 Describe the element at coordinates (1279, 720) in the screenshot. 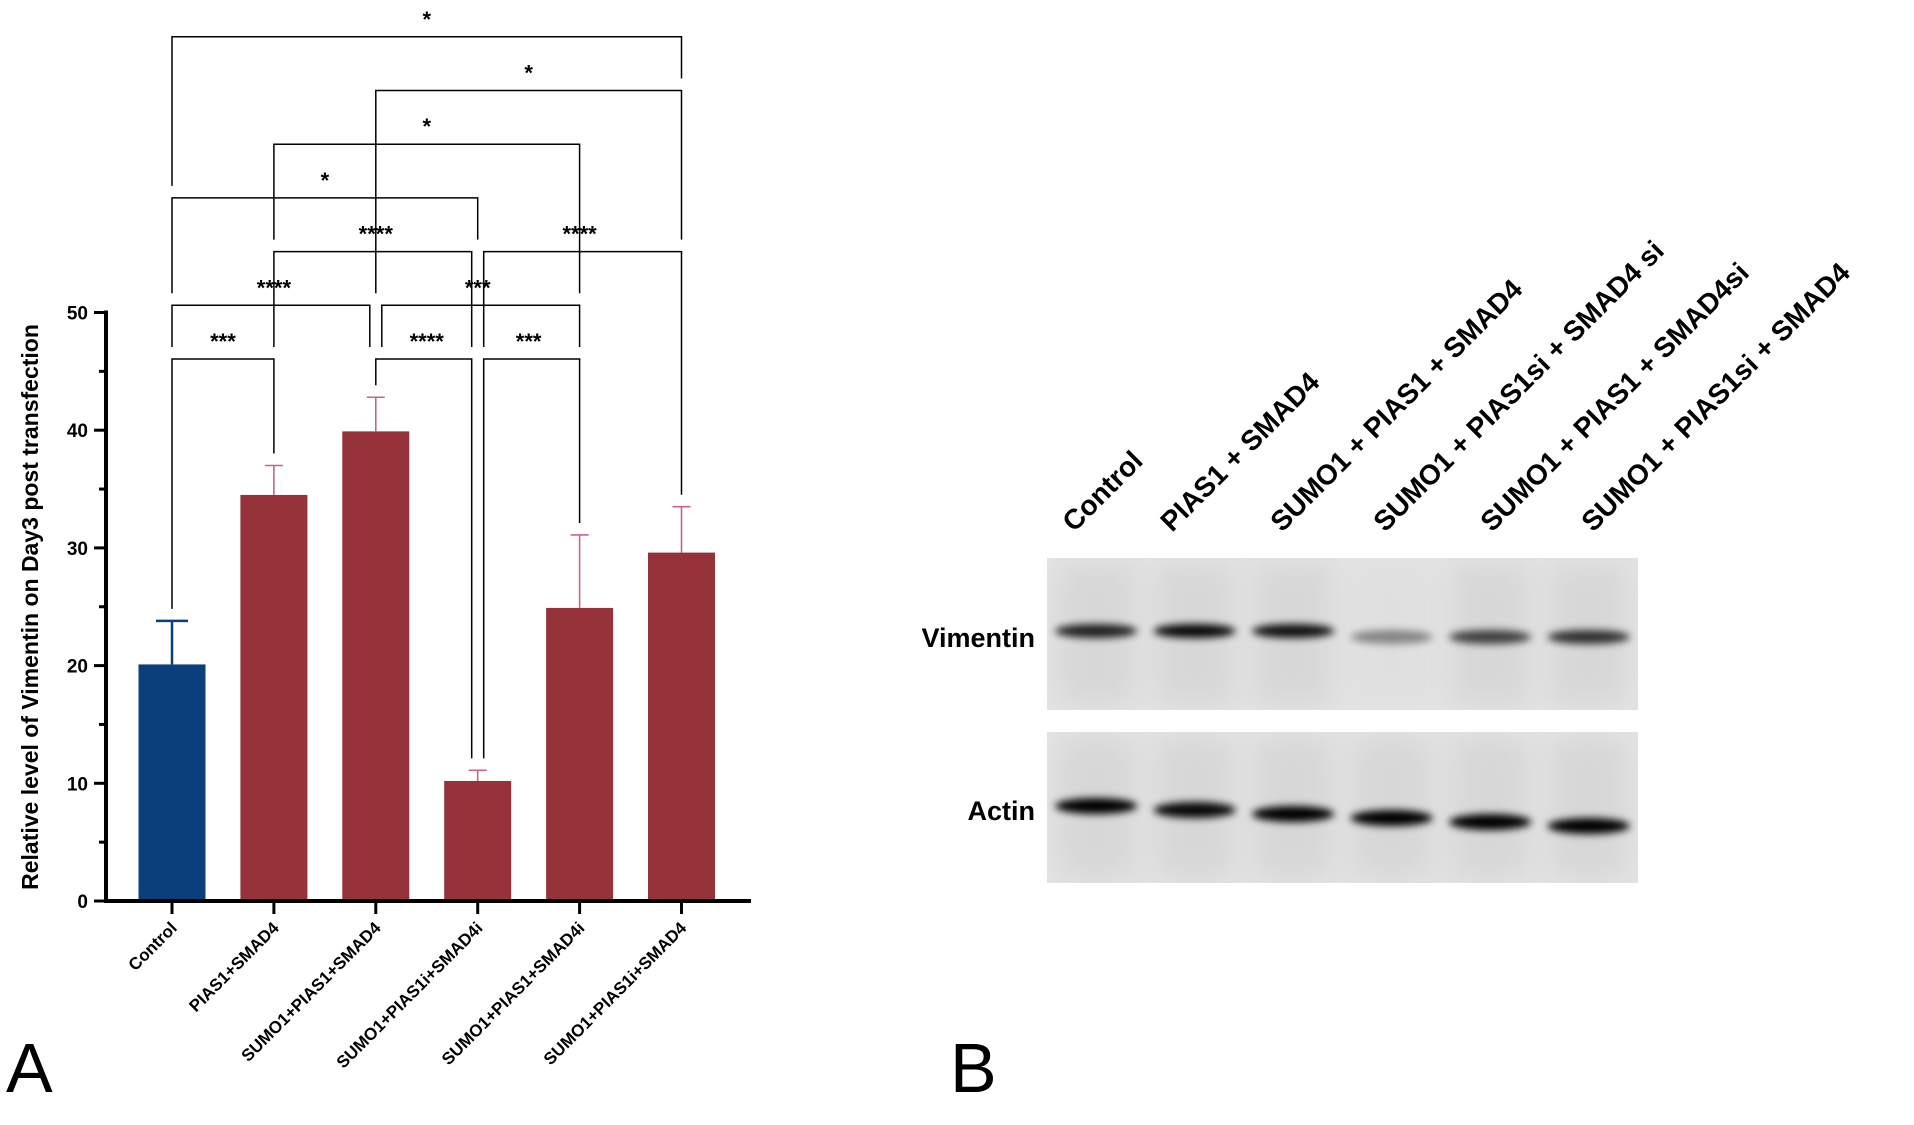

I see `blot-images: Vimentin Actin` at that location.